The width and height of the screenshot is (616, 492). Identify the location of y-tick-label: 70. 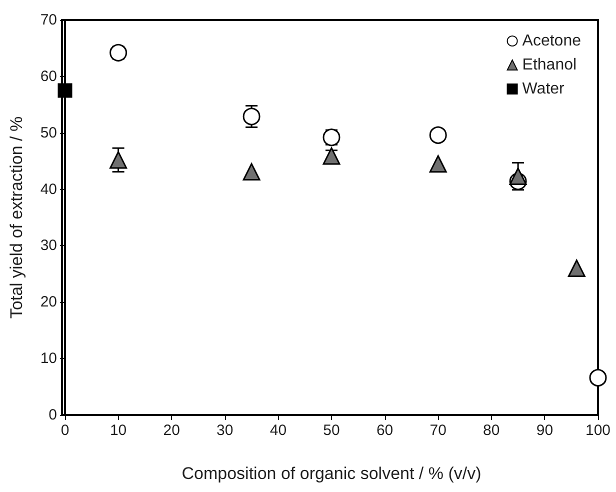
(48, 20).